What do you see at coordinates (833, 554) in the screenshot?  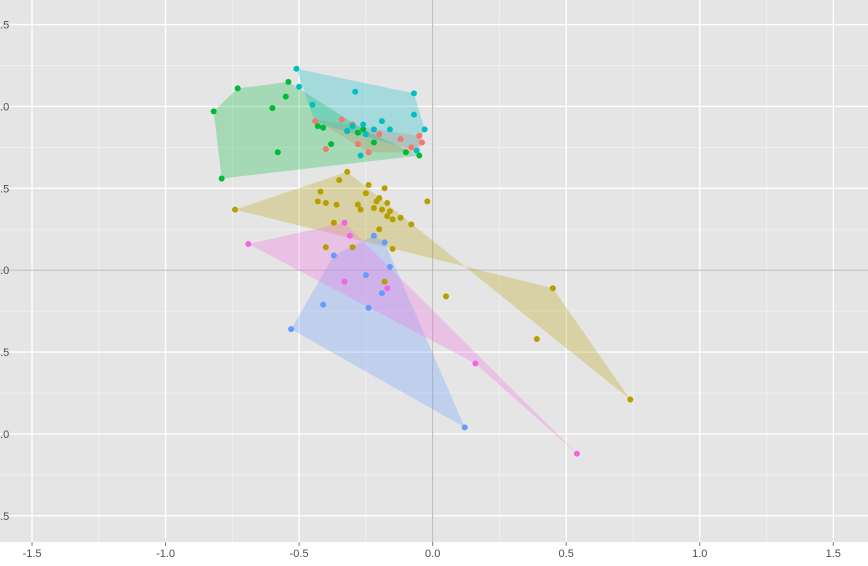 I see `x-tick-label: 1.5` at bounding box center [833, 554].